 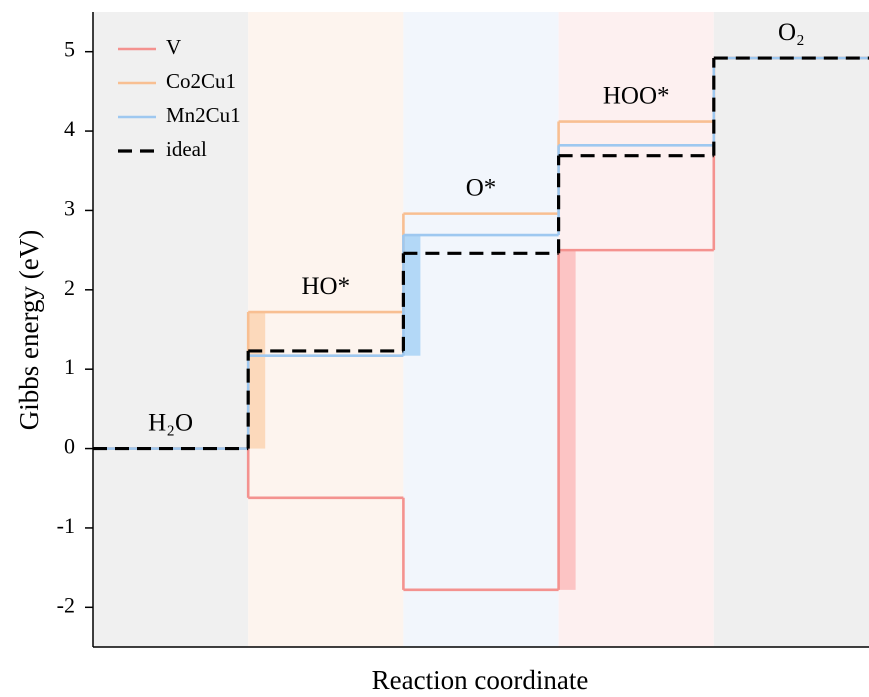 I want to click on stage-label: O*, so click(x=481, y=187).